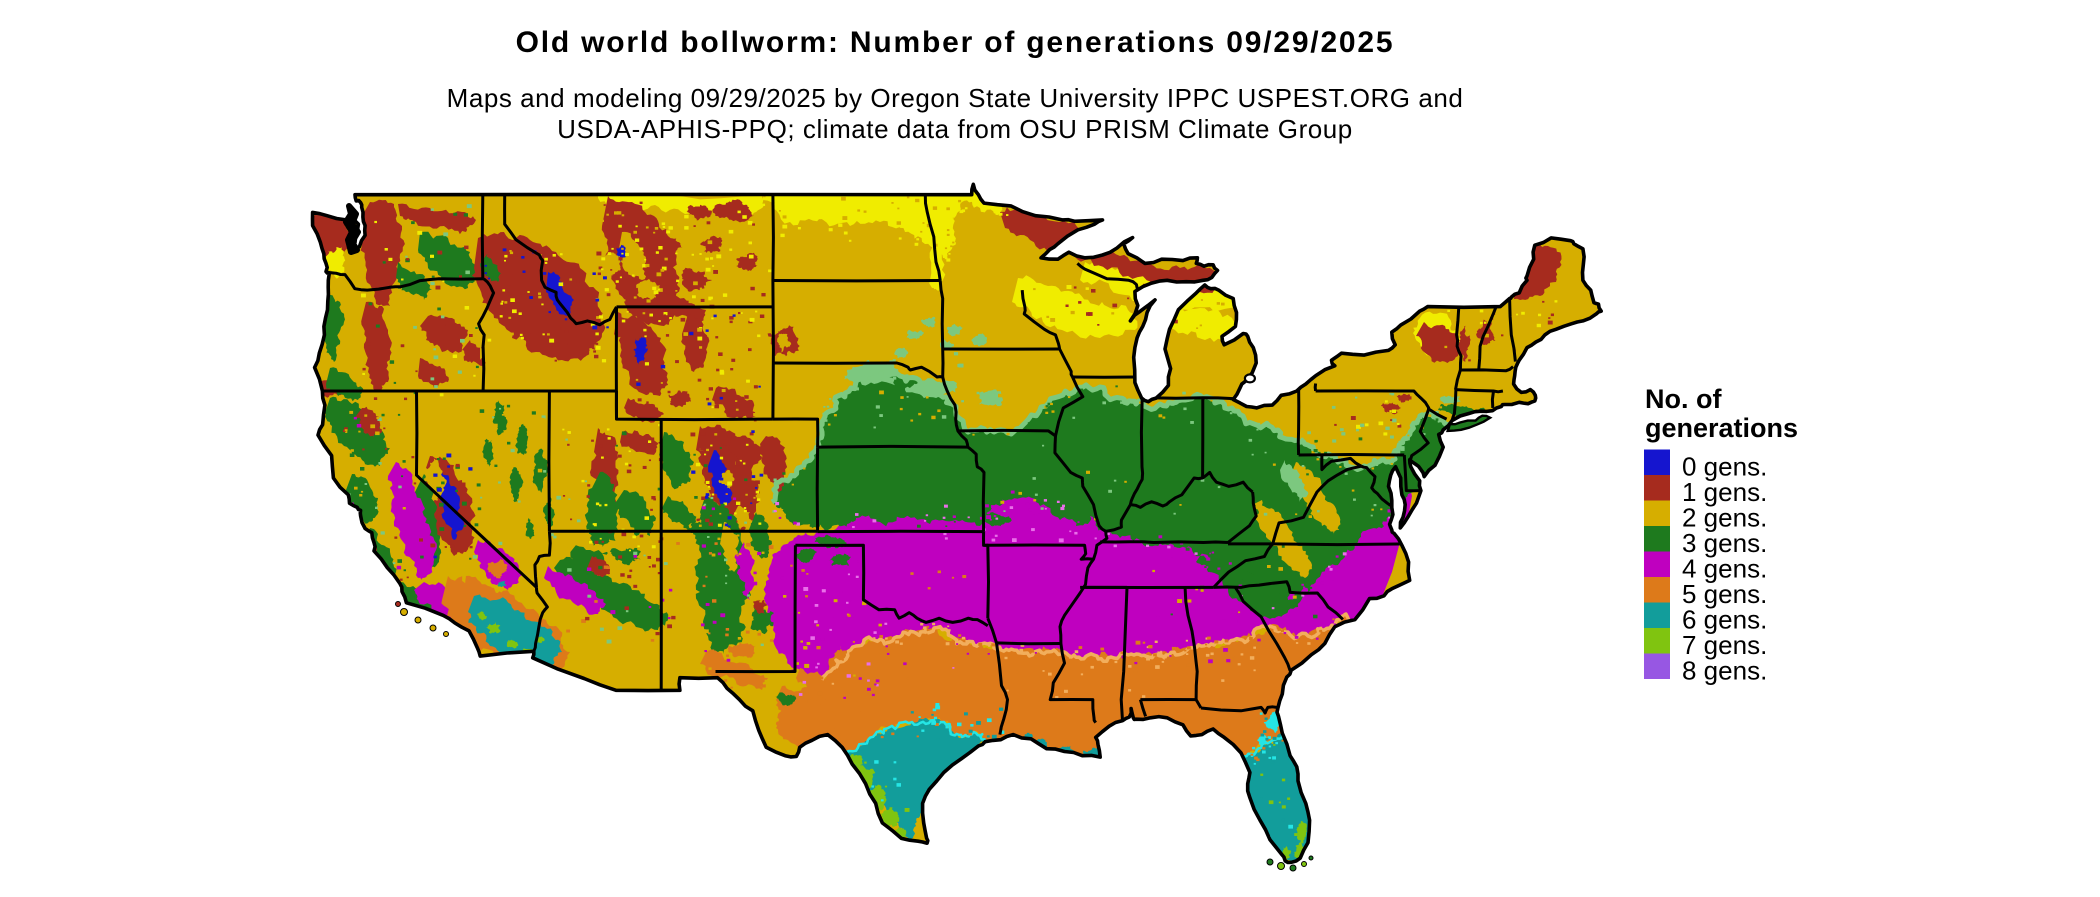  Describe the element at coordinates (1721, 428) in the screenshot. I see `svg-text: generations` at that location.